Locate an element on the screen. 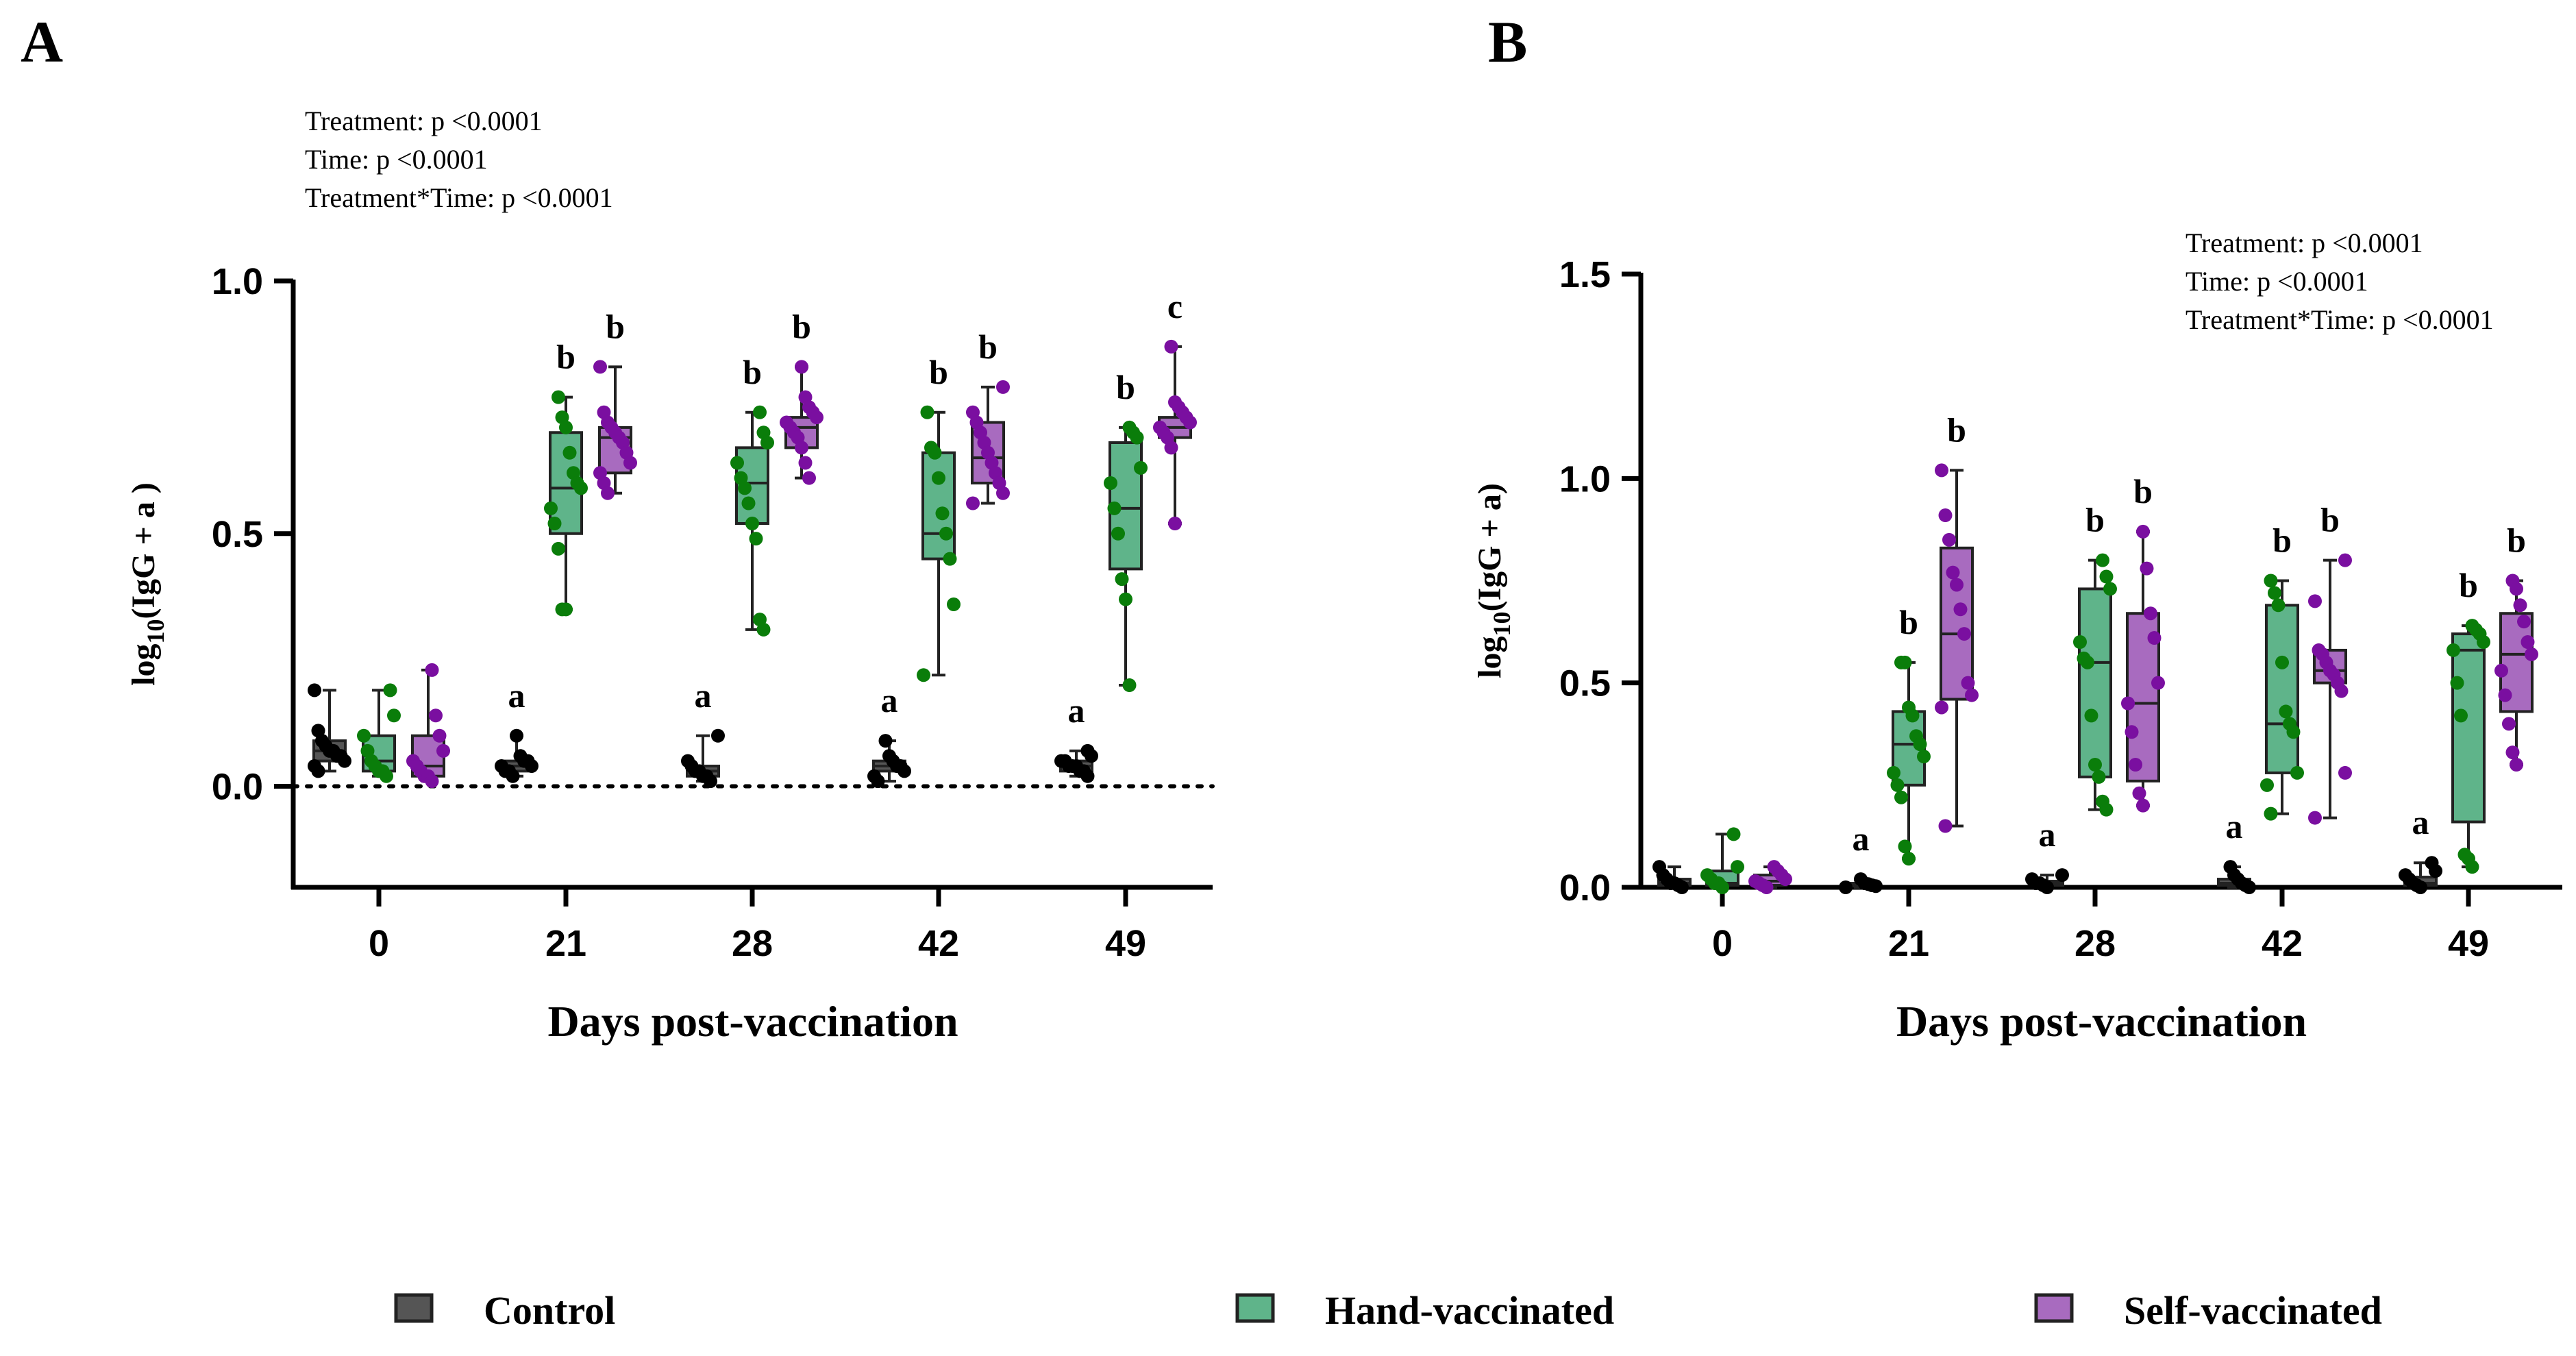  y-axis-label: log10(IgG + a) is located at coordinates (1493, 580).